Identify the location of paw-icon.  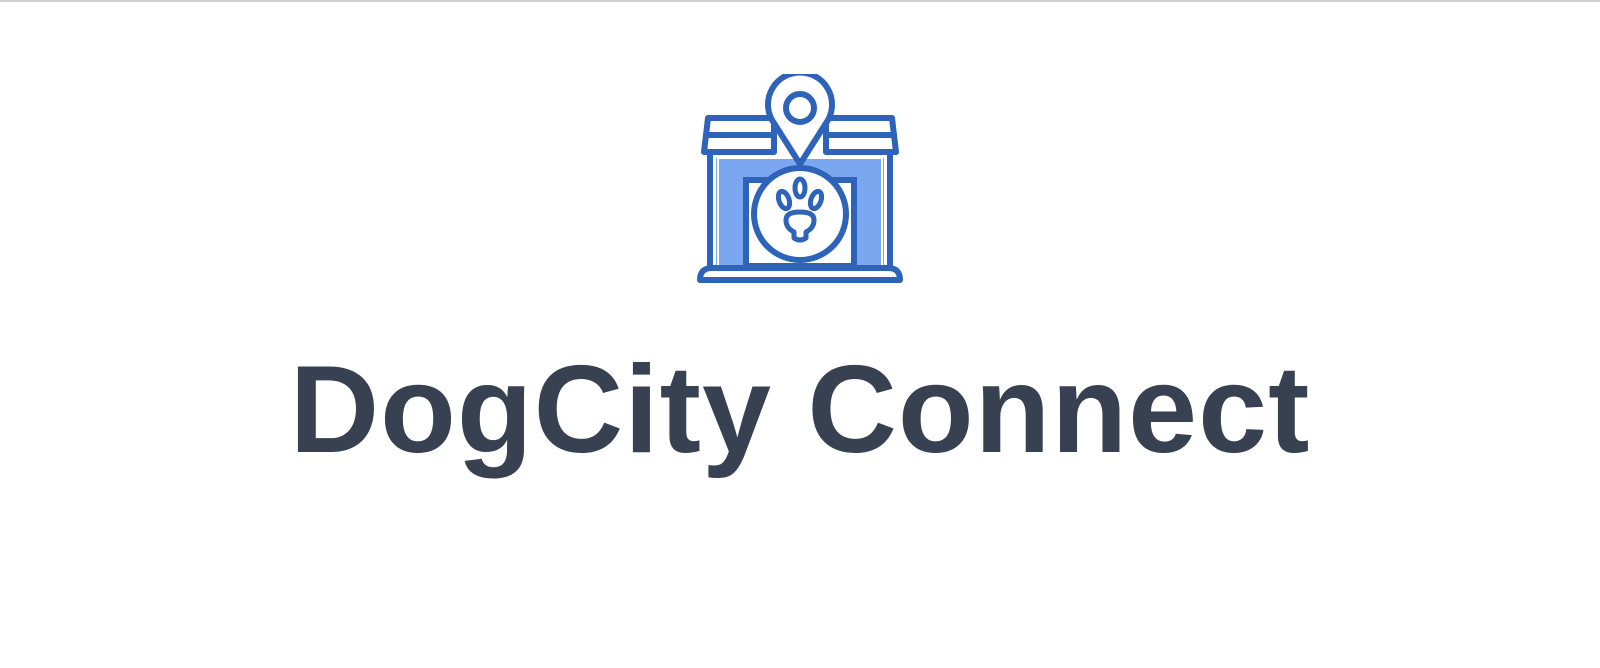
(800, 209).